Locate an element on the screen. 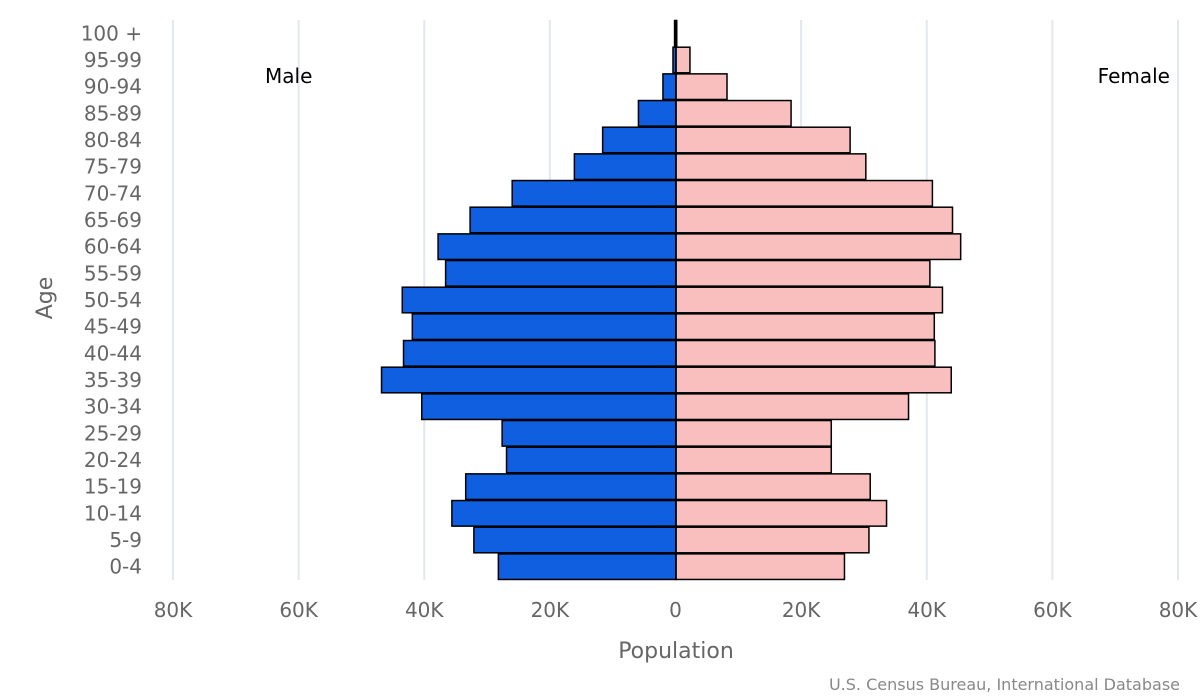  age-tick-label: 75-79 is located at coordinates (113, 167).